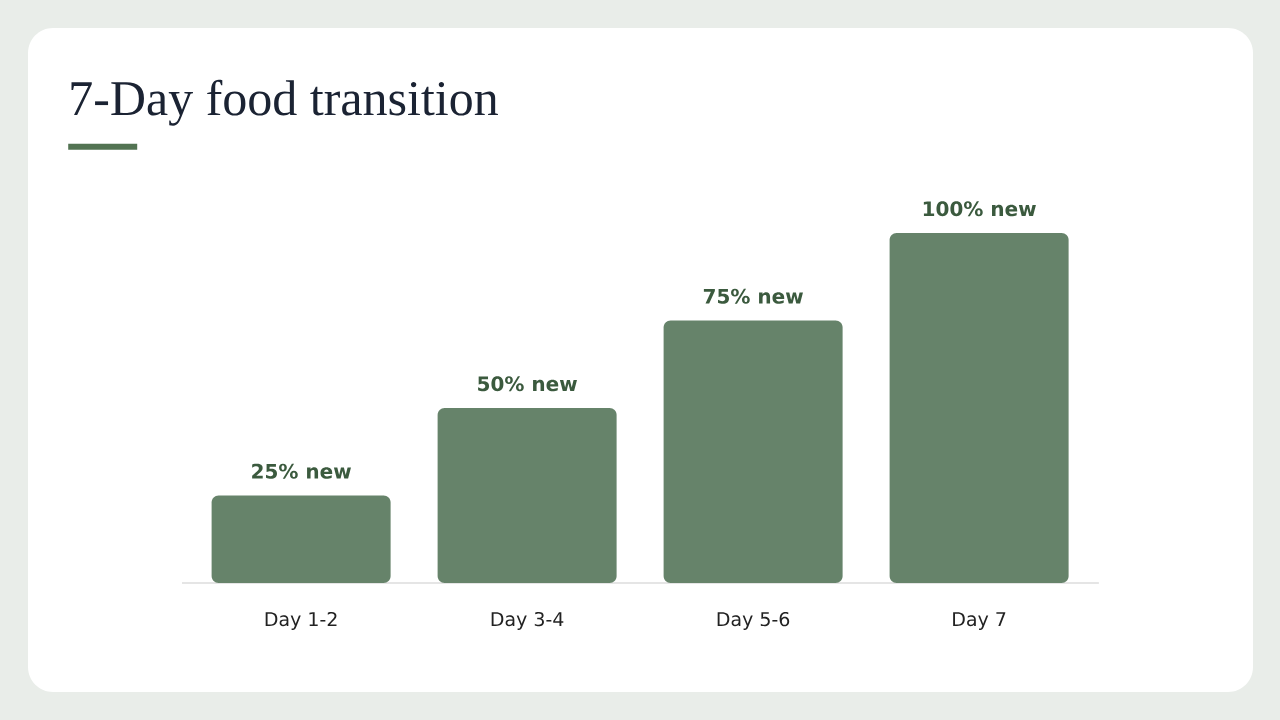  Describe the element at coordinates (301, 620) in the screenshot. I see `x-tick-label: Day 1-2` at that location.